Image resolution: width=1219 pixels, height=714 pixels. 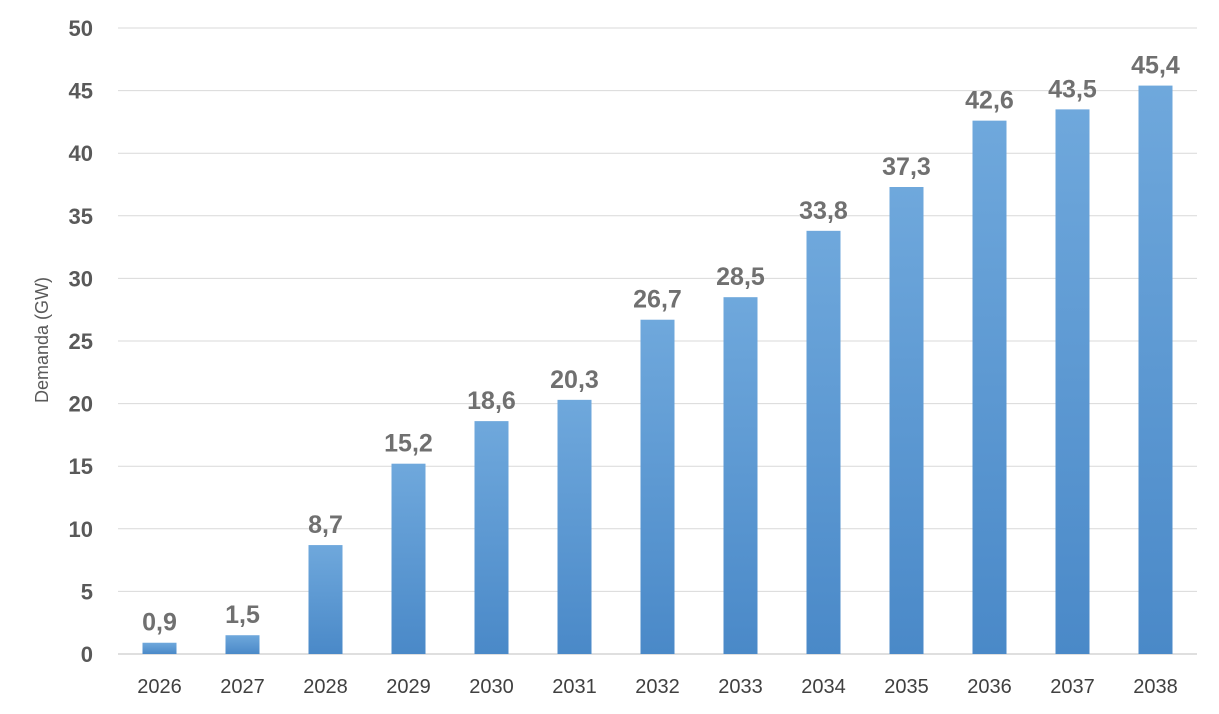 I want to click on x-tick-label: 2028, so click(x=325, y=687).